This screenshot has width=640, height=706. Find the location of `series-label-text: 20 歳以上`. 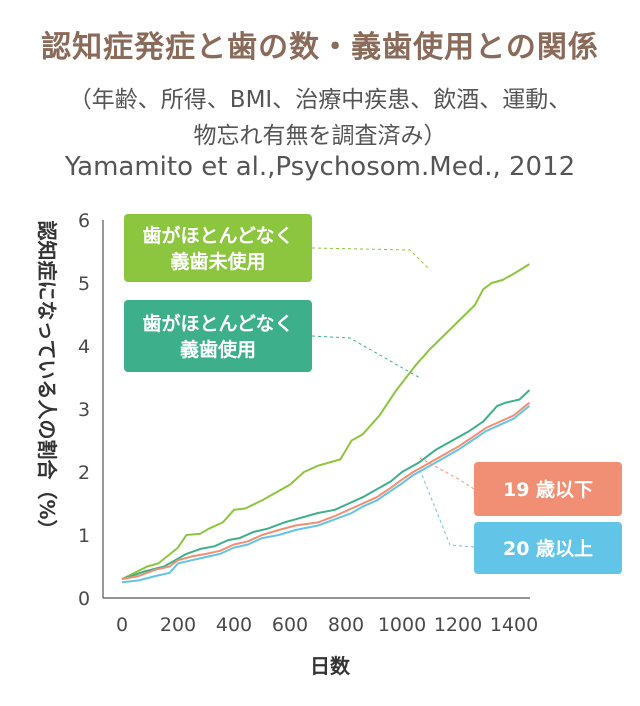

series-label-text: 20 歳以上 is located at coordinates (548, 549).